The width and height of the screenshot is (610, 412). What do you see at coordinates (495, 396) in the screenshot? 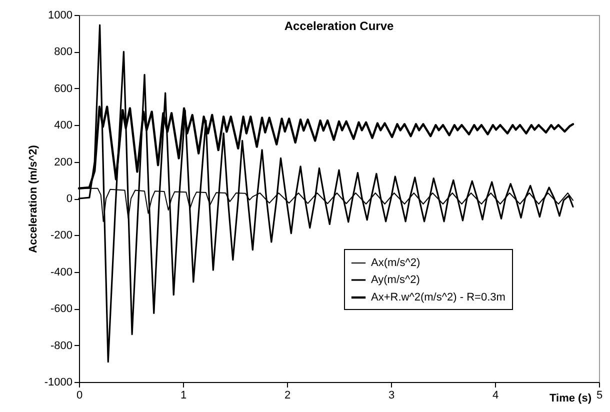
I see `x-tick-label: 4` at bounding box center [495, 396].